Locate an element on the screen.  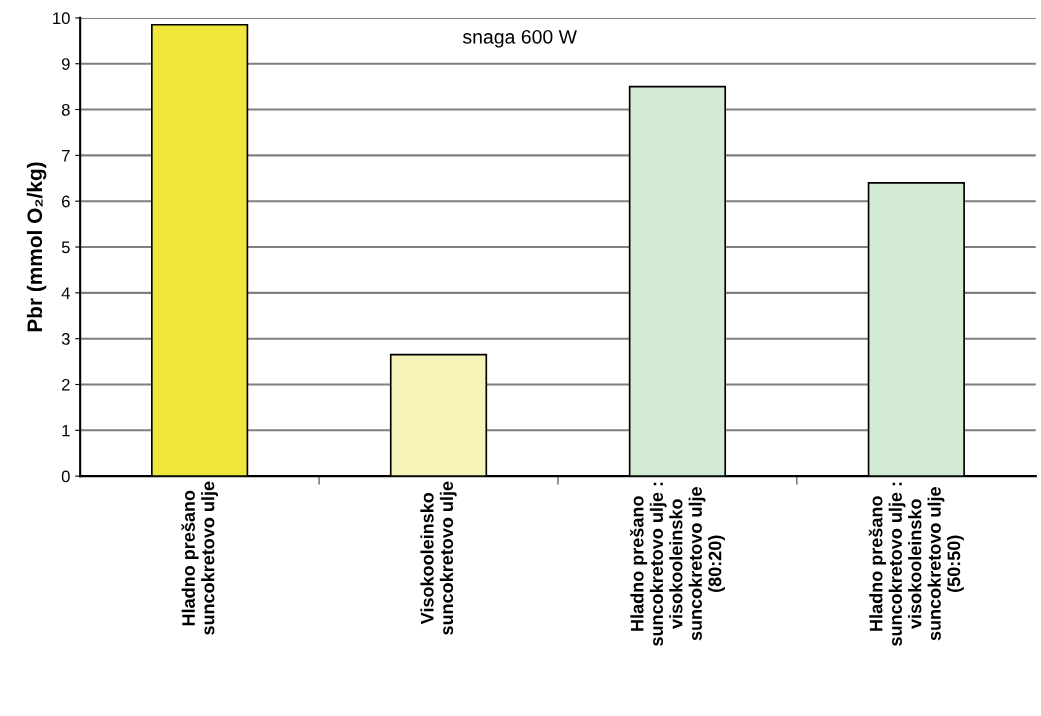
y-tick-label: 8 is located at coordinates (65, 109).